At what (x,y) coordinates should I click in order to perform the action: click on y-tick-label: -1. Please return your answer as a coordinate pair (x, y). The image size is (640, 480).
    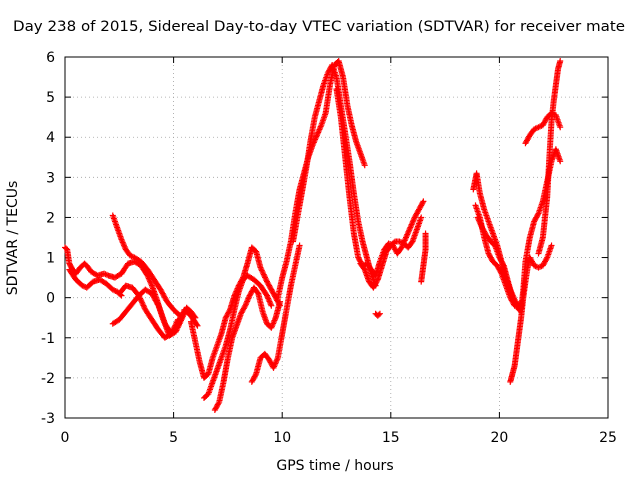
    Looking at the image, I should click on (48, 339).